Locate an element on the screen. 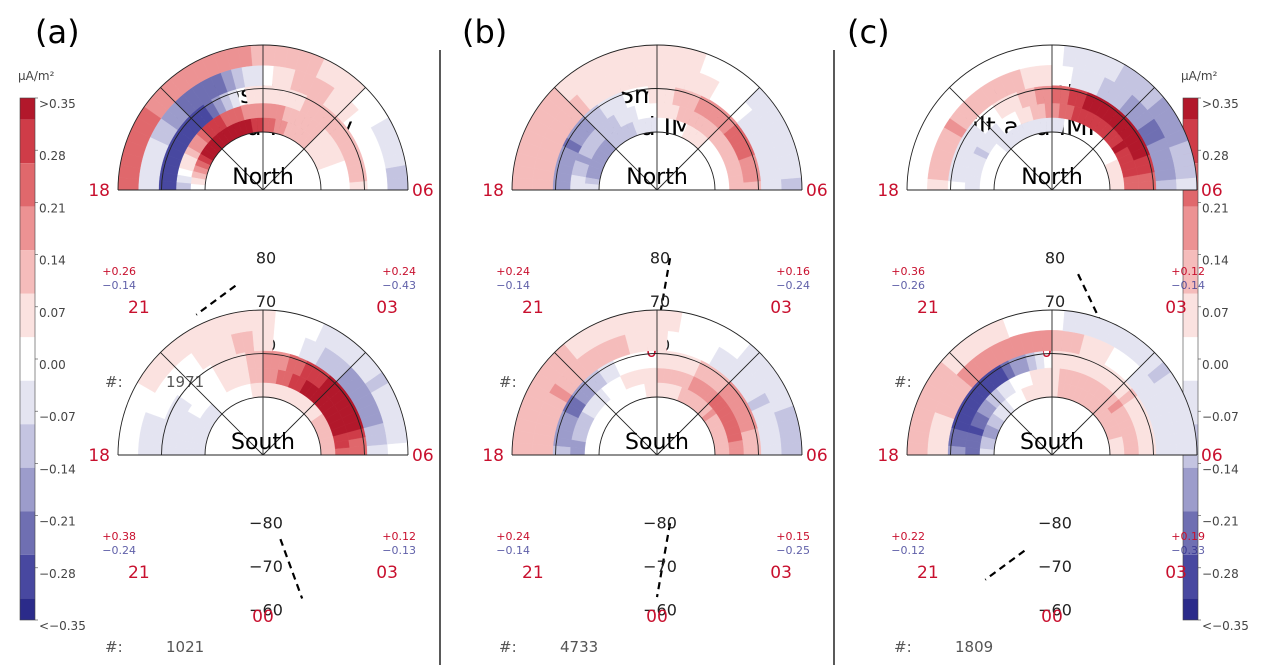  latitude-label: 70 is located at coordinates (266, 301).